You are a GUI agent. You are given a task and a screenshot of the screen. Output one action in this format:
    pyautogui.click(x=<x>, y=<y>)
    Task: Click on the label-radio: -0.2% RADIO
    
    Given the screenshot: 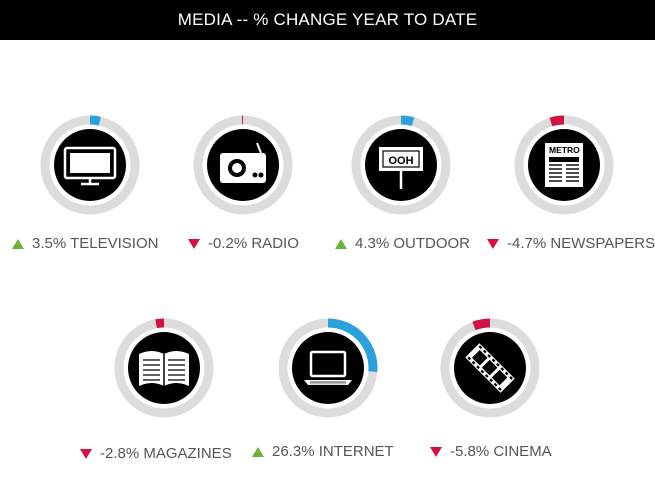 What is the action you would take?
    pyautogui.click(x=243, y=243)
    